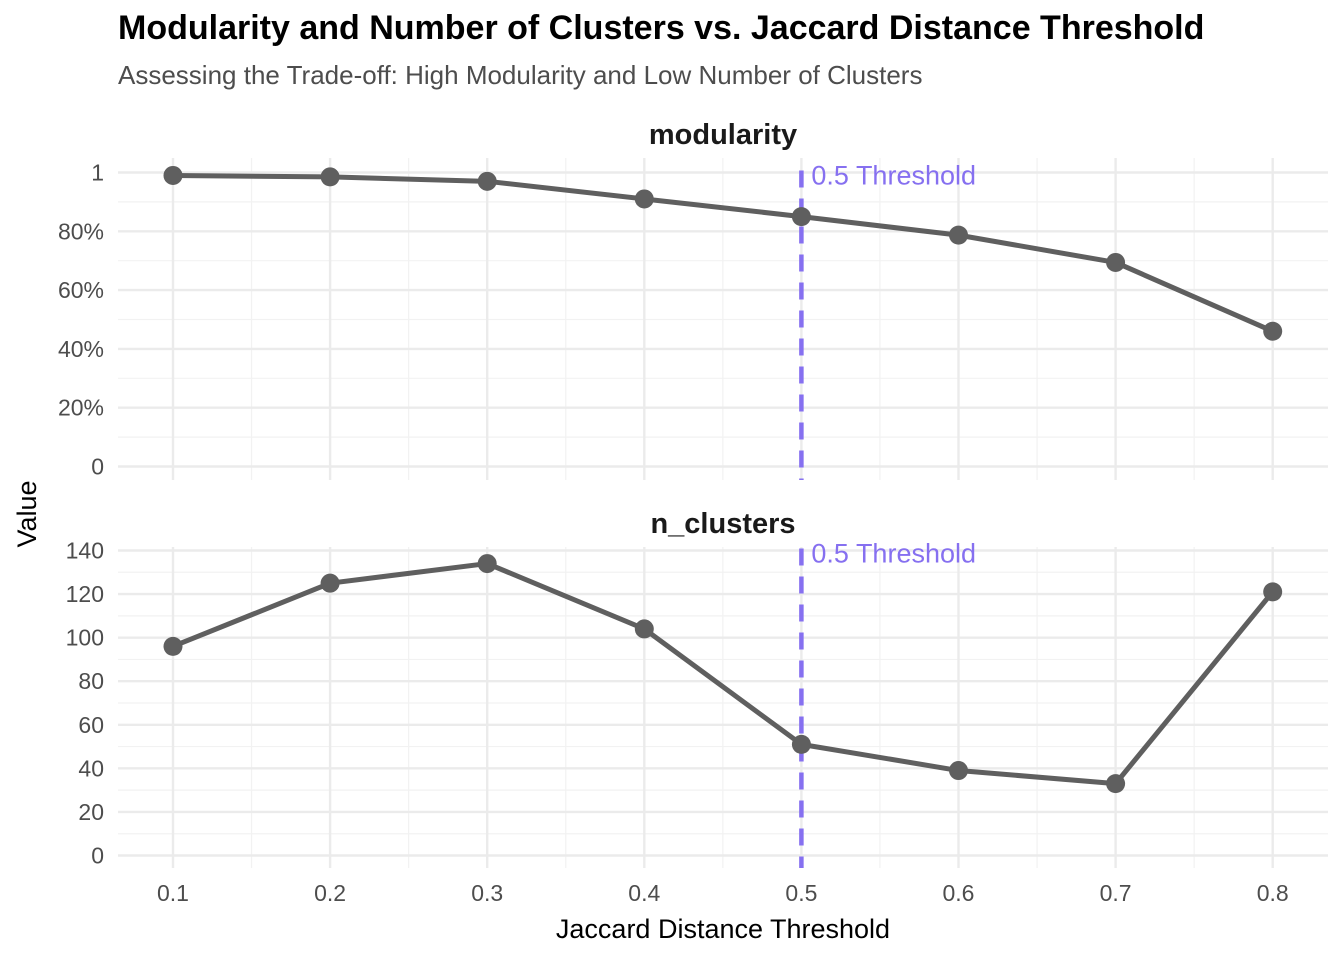 This screenshot has height=960, width=1344. Describe the element at coordinates (173, 893) in the screenshot. I see `x-tick-label: 0.1` at that location.